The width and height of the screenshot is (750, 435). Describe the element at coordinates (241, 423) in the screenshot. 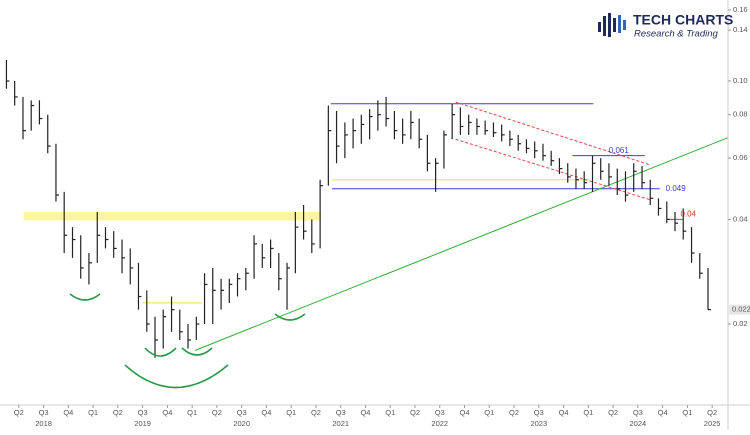

I see `year-label: 2020` at that location.